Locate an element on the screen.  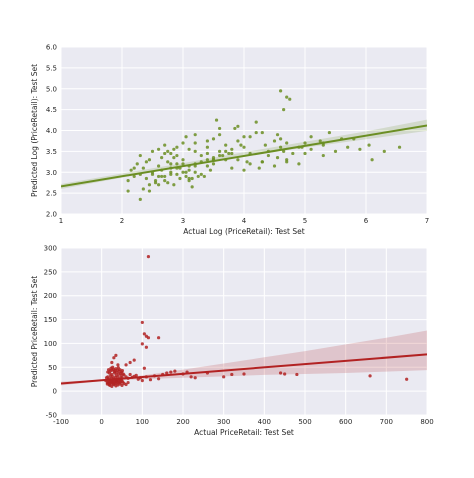
y-tick-label: 250 is located at coordinates (50, 272).